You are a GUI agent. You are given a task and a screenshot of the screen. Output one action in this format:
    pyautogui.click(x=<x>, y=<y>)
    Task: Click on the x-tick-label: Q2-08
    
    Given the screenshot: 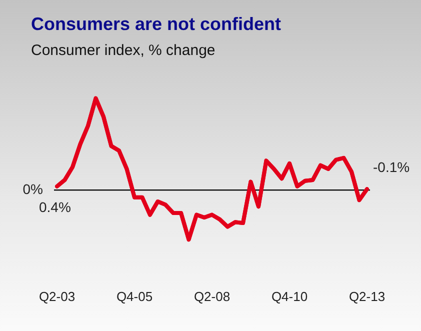 What is the action you would take?
    pyautogui.click(x=212, y=296)
    